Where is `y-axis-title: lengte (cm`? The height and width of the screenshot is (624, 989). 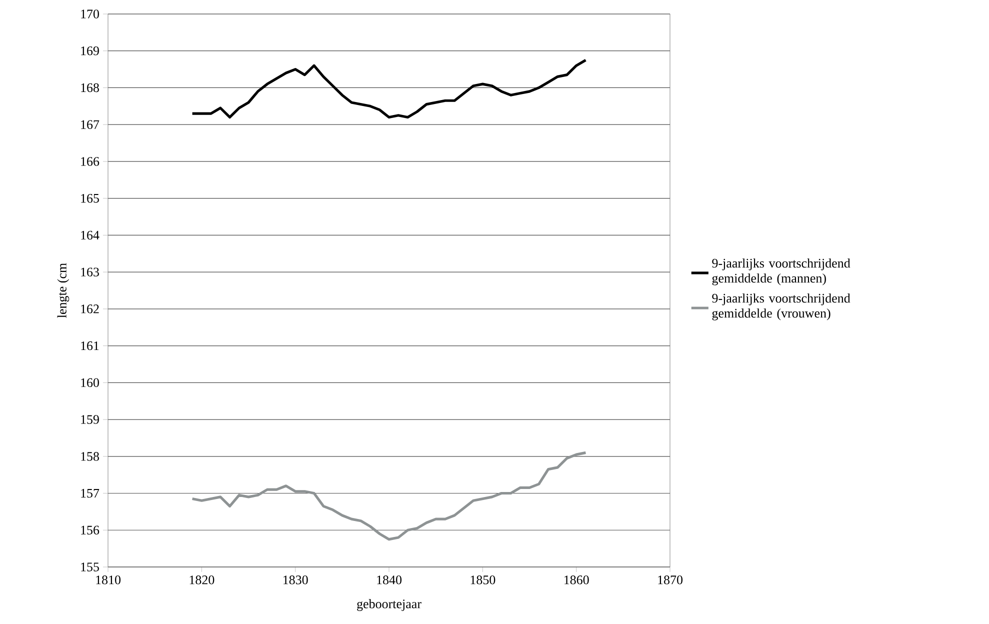
y-axis-title: lengte (cm is located at coordinates (63, 290).